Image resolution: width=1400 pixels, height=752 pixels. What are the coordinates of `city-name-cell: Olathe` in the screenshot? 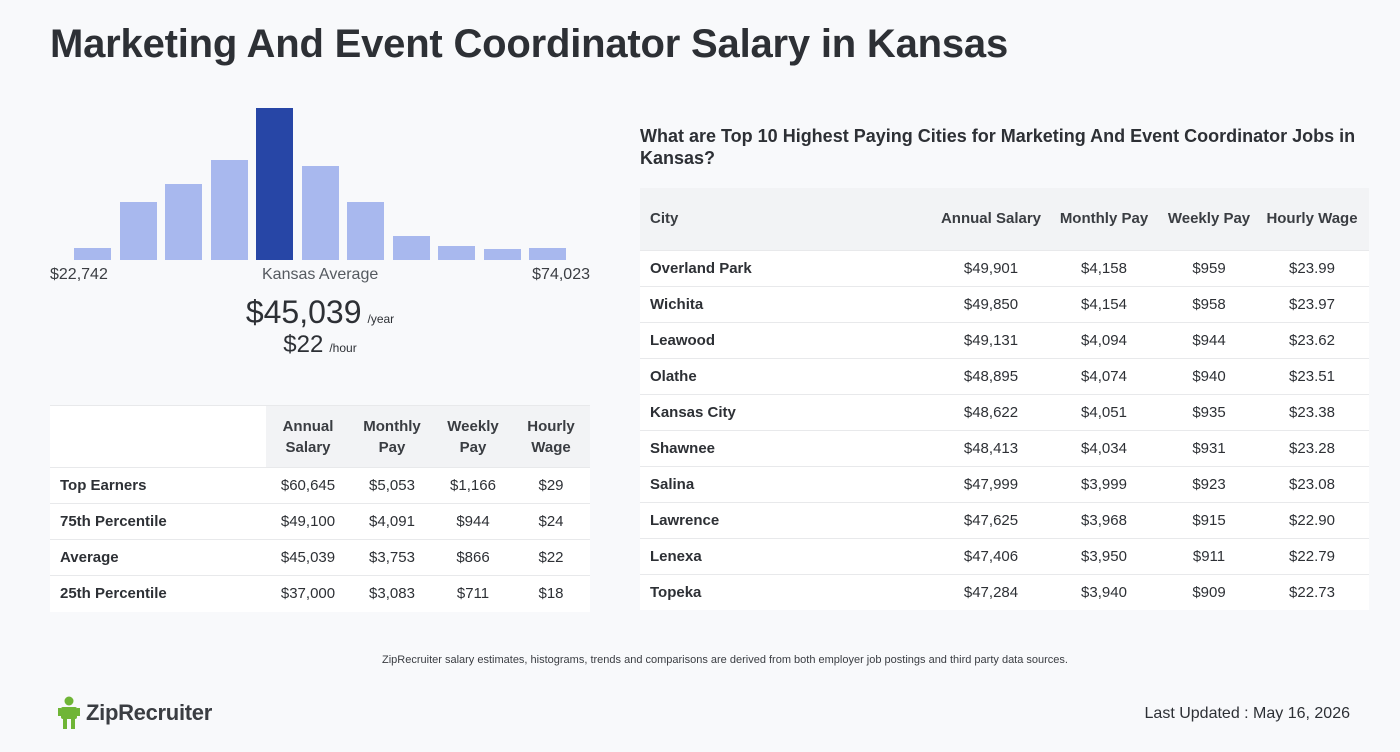 It's located at (673, 376).